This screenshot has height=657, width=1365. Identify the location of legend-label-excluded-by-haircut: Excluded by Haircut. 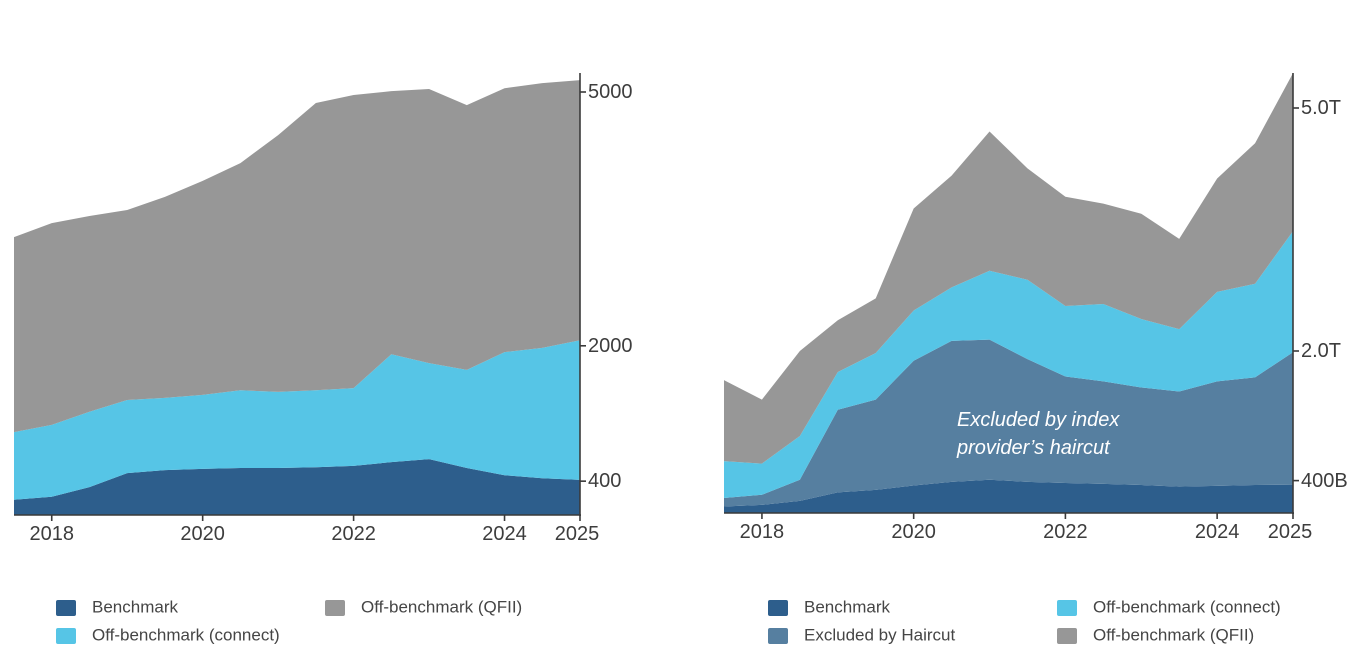
(880, 635).